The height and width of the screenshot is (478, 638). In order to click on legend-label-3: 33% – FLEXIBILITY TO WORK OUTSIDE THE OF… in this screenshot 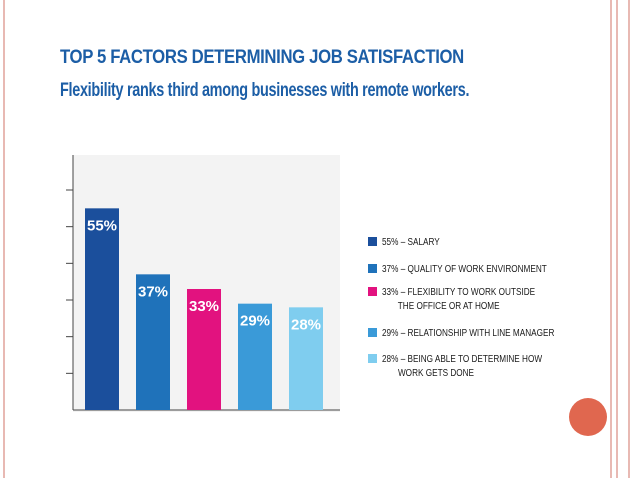, I will do `click(459, 299)`.